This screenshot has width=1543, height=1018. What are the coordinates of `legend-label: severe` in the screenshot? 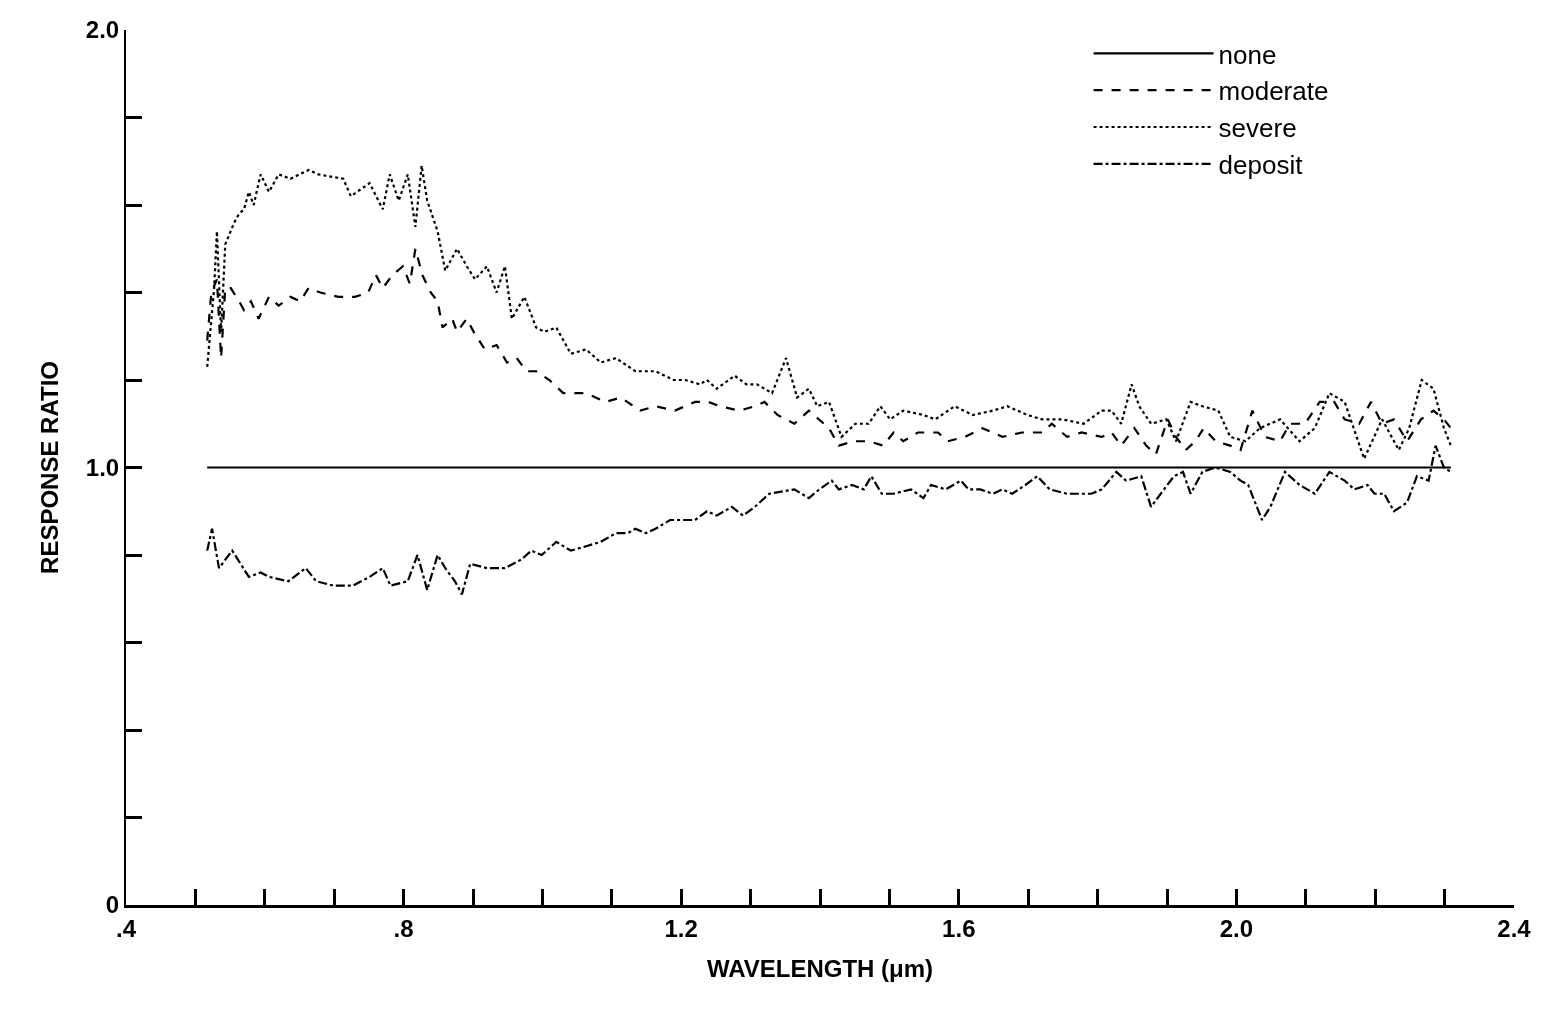 It's located at (1257, 128).